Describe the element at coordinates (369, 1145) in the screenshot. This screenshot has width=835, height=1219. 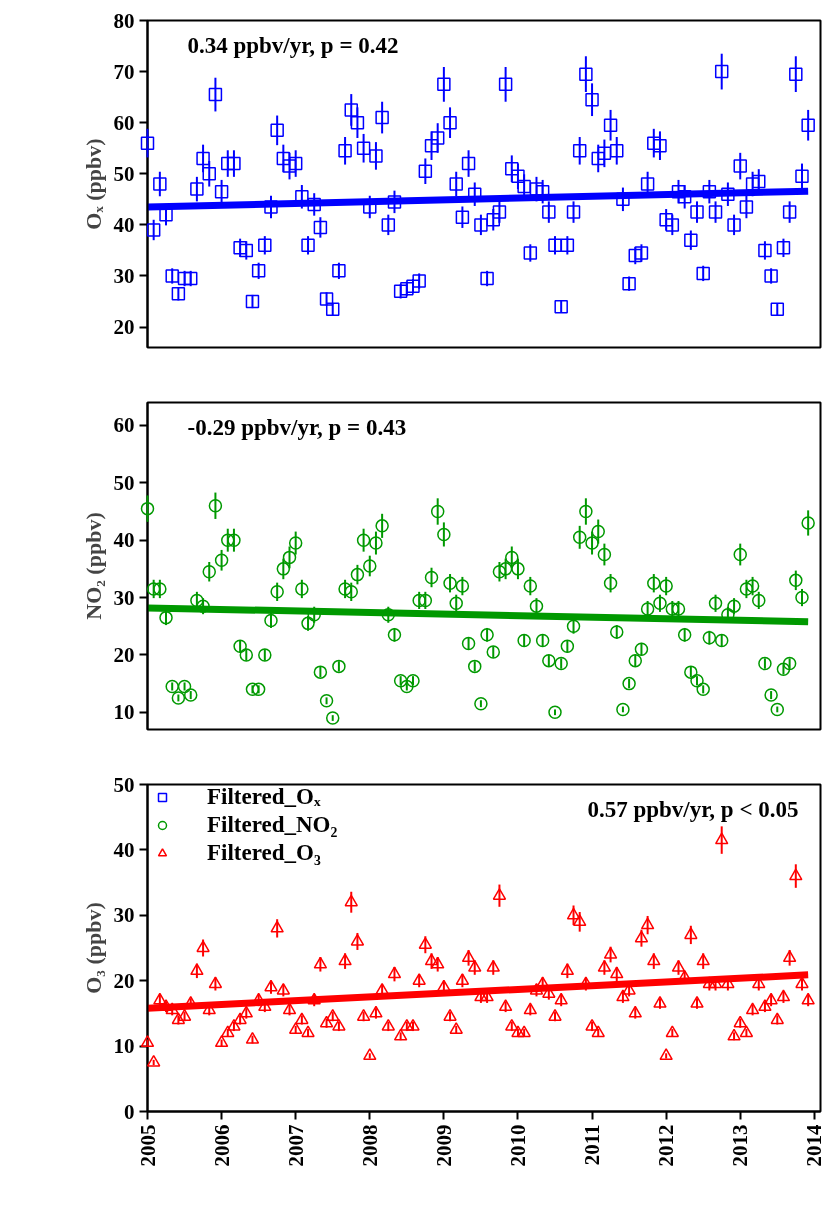
I see `x-tick-label: 2008` at that location.